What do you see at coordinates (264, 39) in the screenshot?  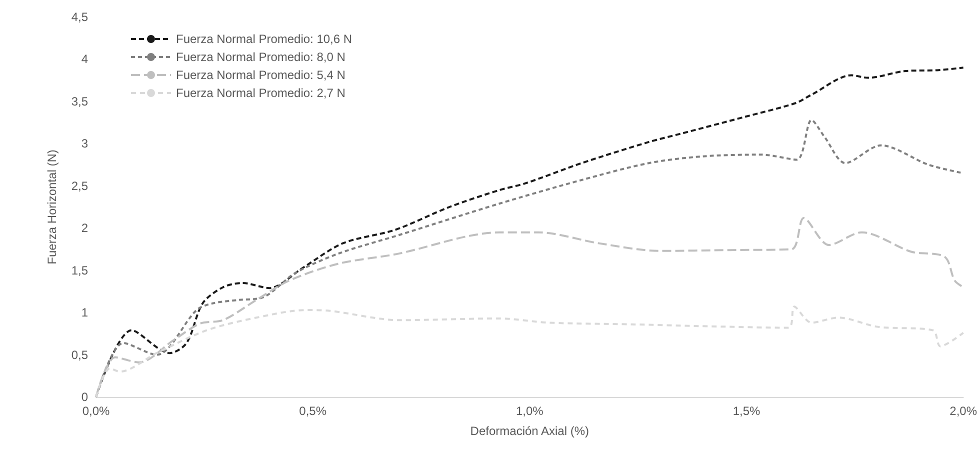 I see `legend-label: Fuerza Normal Promedio: 10,6 N` at bounding box center [264, 39].